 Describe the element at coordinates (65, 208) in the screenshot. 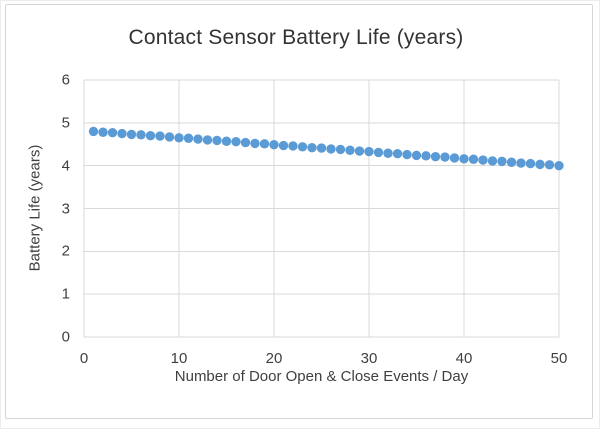

I see `y-tick-label: 3` at that location.